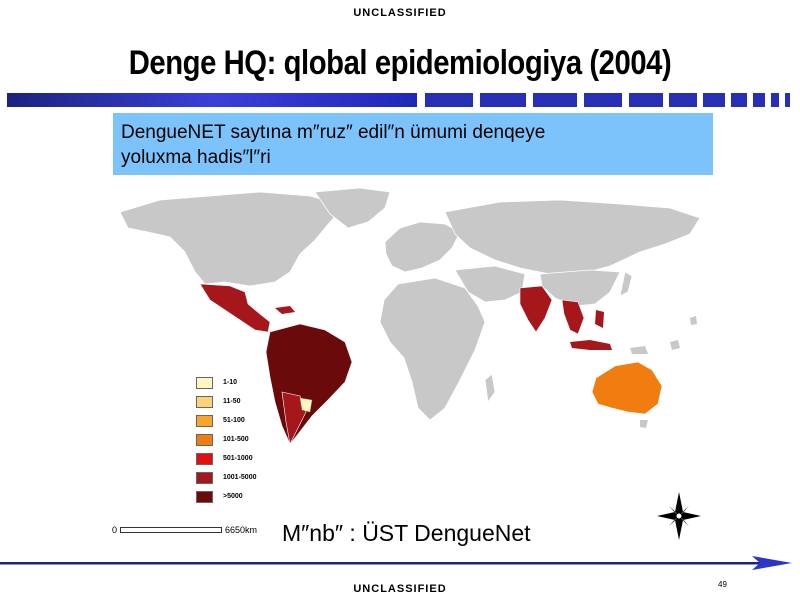 Image resolution: width=800 pixels, height=600 pixels. What do you see at coordinates (580, 288) in the screenshot?
I see `east-asia` at bounding box center [580, 288].